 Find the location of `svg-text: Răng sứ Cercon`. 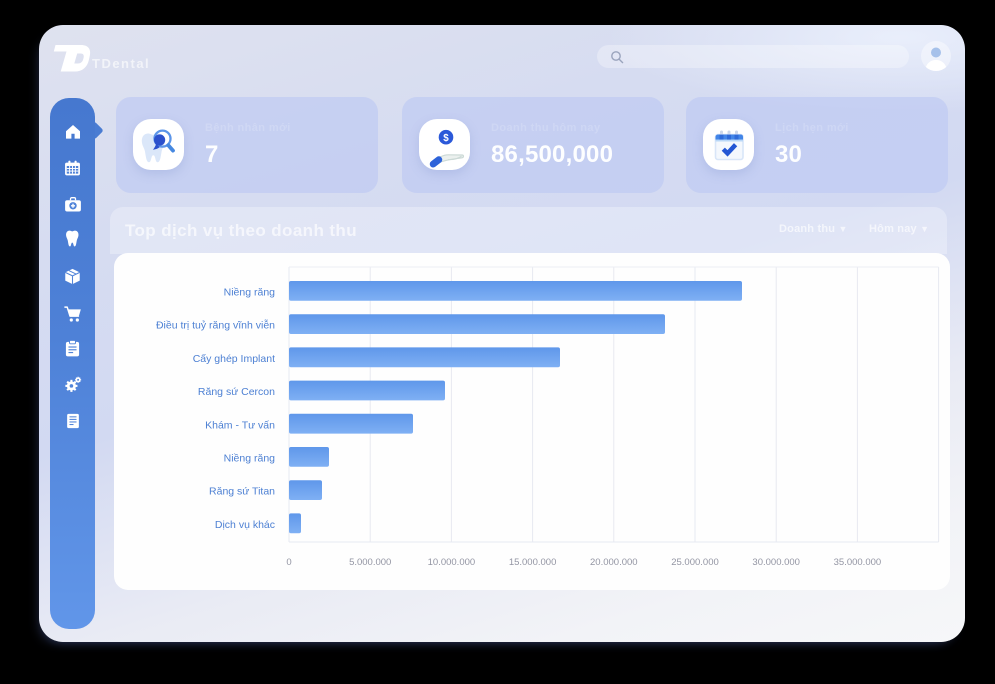

svg-text: Răng sứ Cercon is located at coordinates (236, 392).